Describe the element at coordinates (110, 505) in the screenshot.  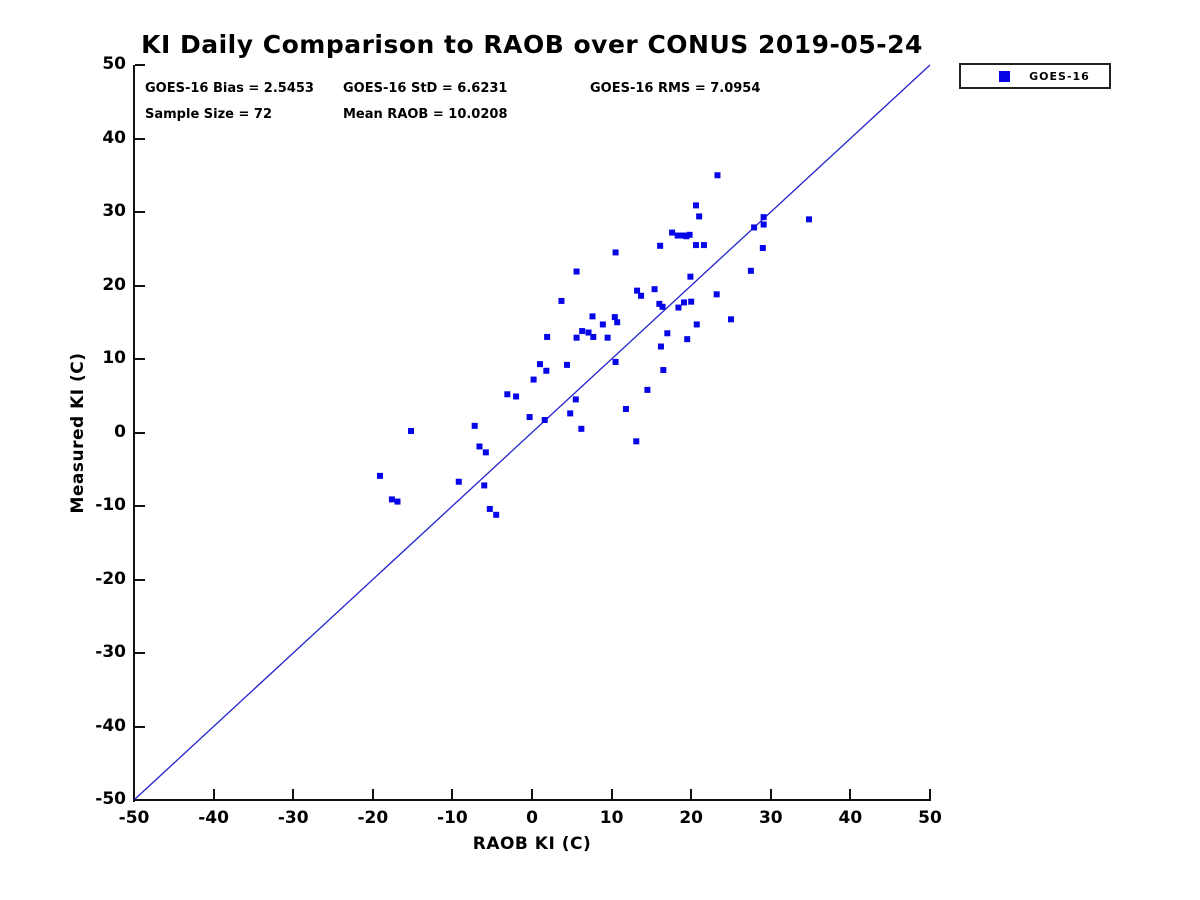
I see `y-tick-label: -10` at that location.